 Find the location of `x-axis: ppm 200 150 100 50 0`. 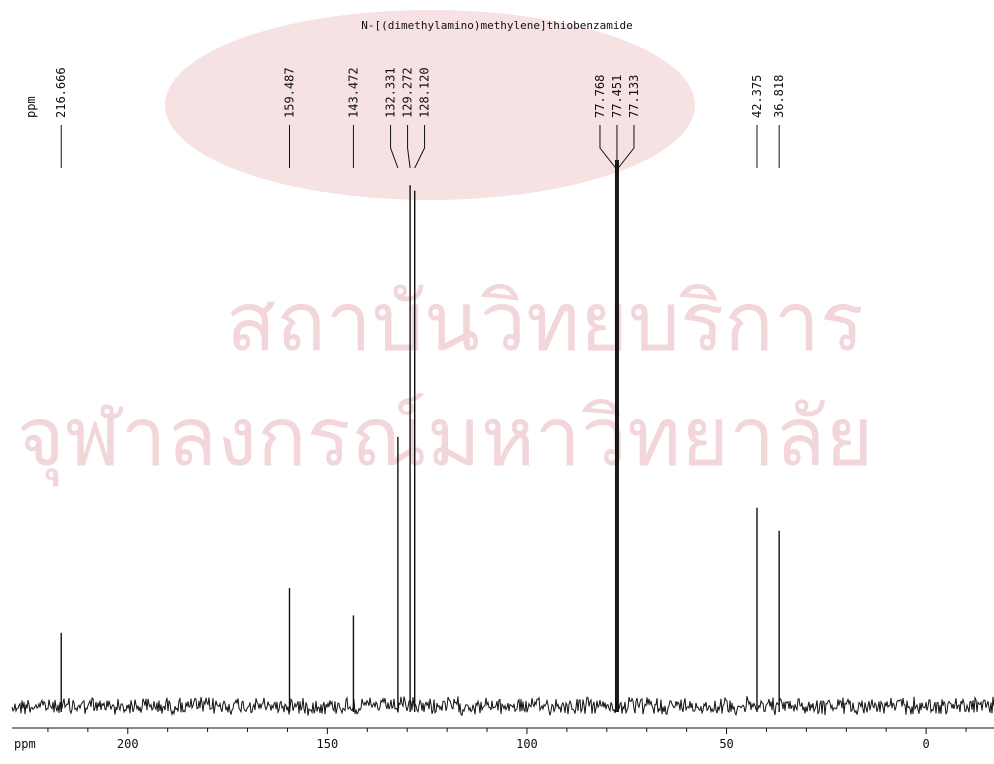

x-axis: ppm 200 150 100 50 0 is located at coordinates (503, 739).